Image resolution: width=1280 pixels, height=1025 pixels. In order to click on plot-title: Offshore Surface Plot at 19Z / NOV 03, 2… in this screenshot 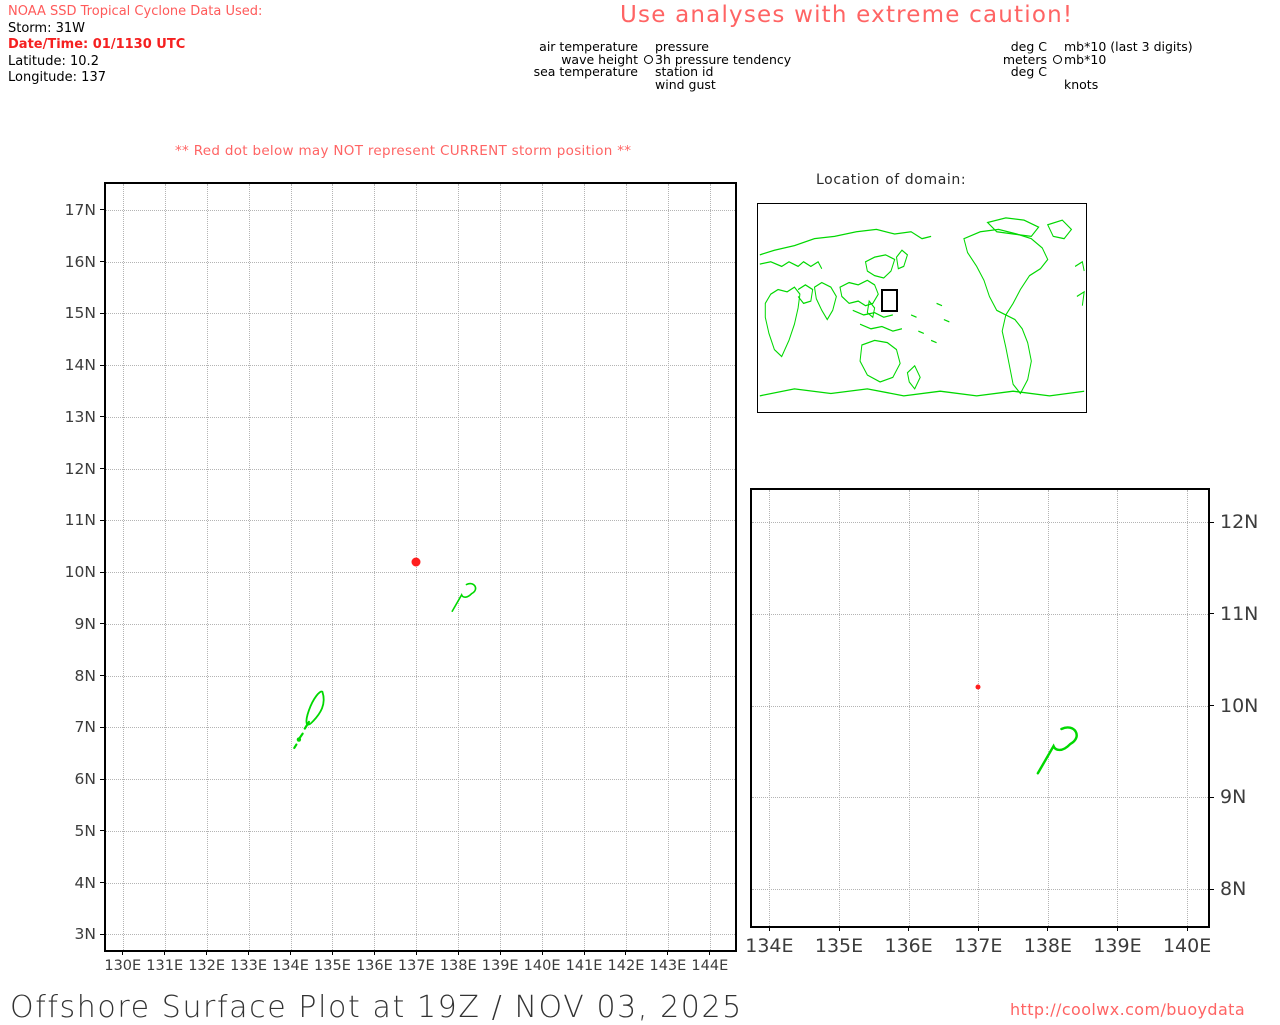, I will do `click(376, 1007)`.